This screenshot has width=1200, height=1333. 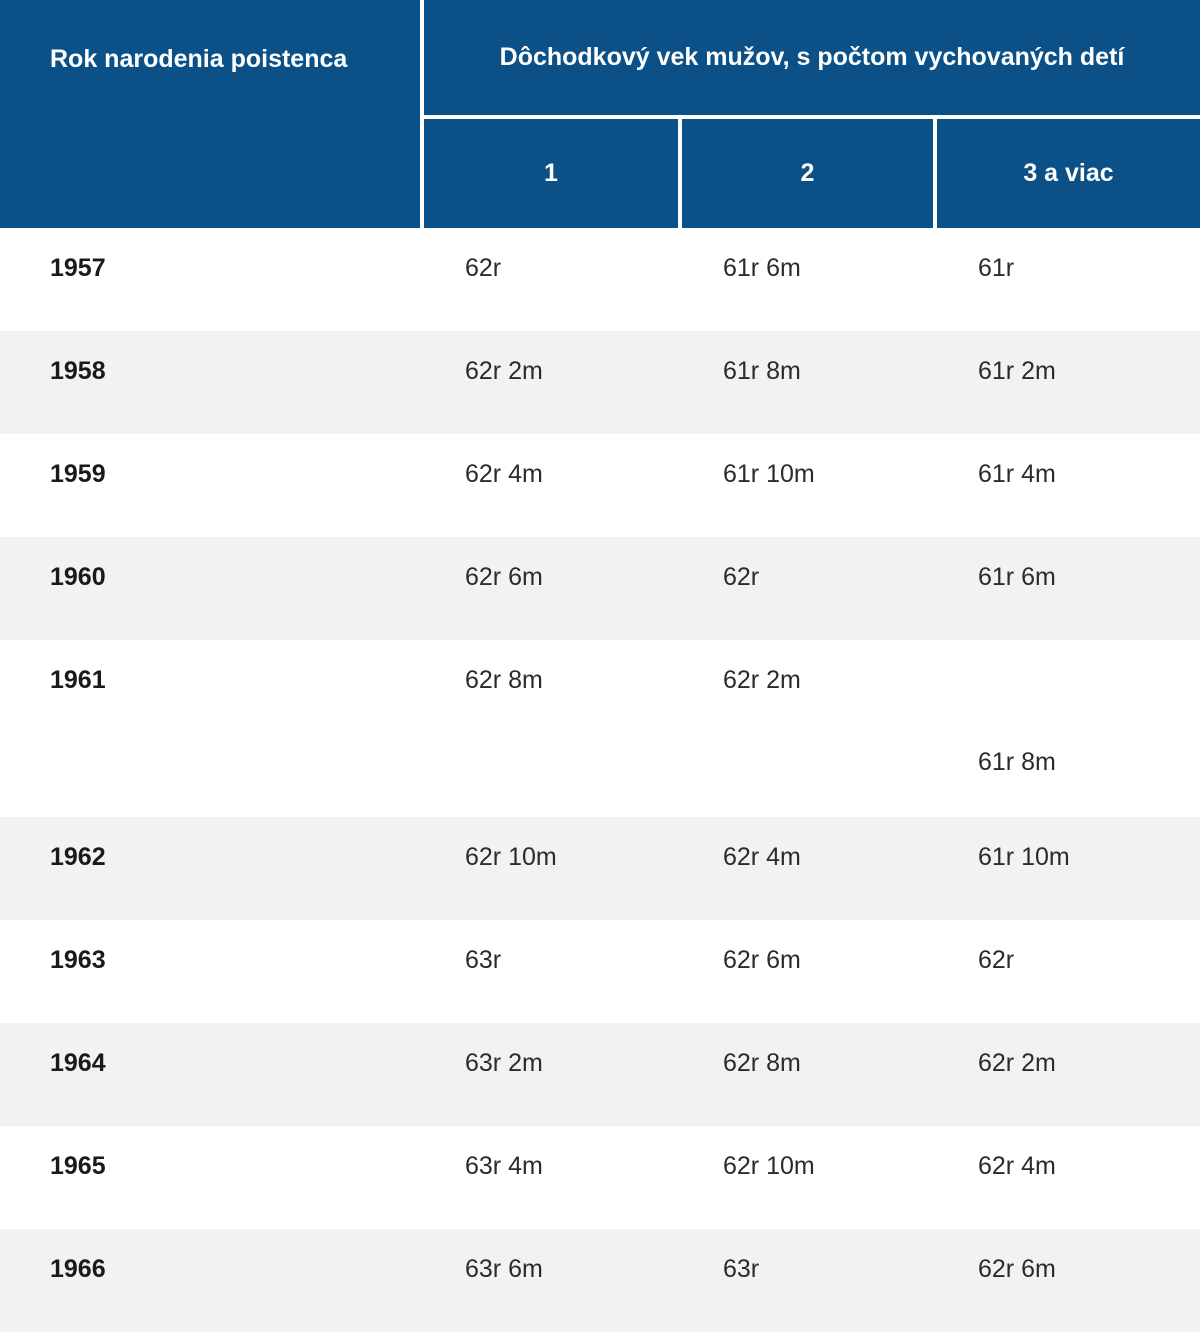 I want to click on row-year: 1962, so click(x=78, y=857).